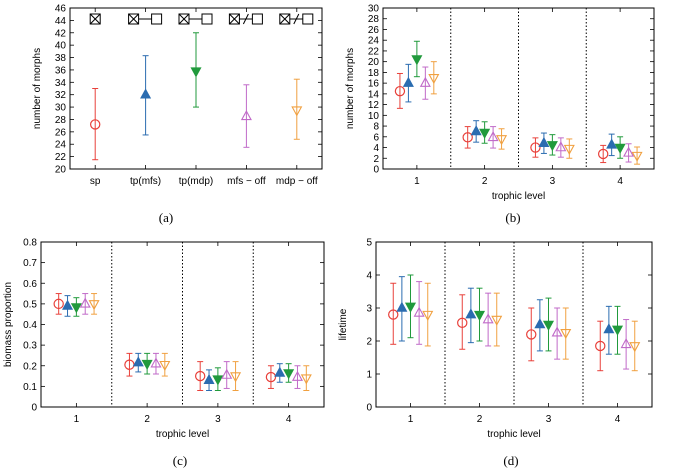 This screenshot has height=469, width=675. I want to click on y-tick-label: 0, so click(369, 408).